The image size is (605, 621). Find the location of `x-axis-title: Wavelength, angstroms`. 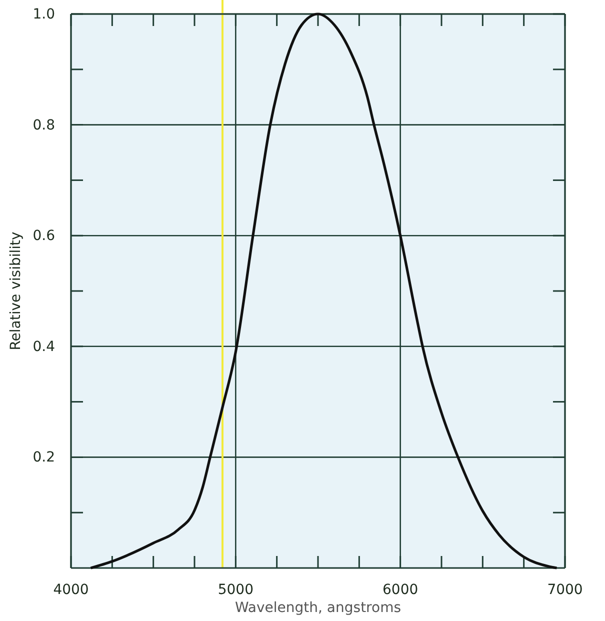

x-axis-title: Wavelength, angstroms is located at coordinates (318, 608).